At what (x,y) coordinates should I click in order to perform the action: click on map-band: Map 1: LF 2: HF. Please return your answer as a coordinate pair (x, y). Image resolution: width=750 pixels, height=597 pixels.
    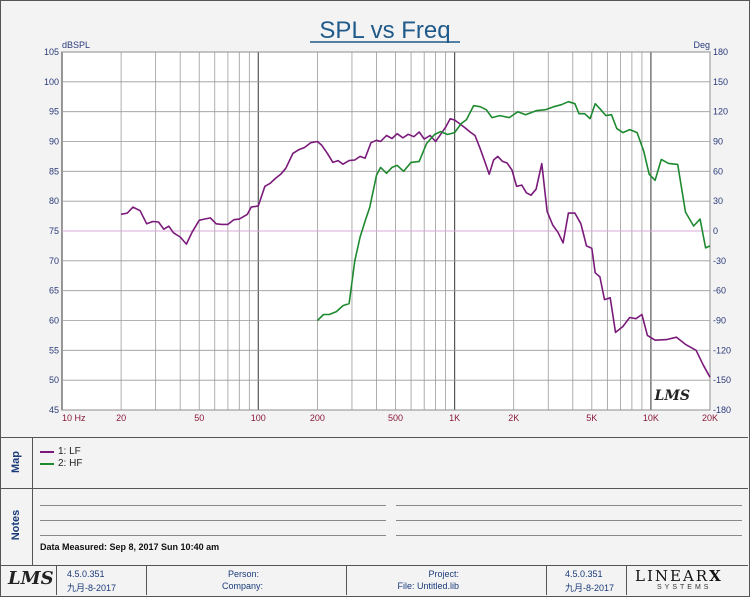
    Looking at the image, I should click on (374, 462).